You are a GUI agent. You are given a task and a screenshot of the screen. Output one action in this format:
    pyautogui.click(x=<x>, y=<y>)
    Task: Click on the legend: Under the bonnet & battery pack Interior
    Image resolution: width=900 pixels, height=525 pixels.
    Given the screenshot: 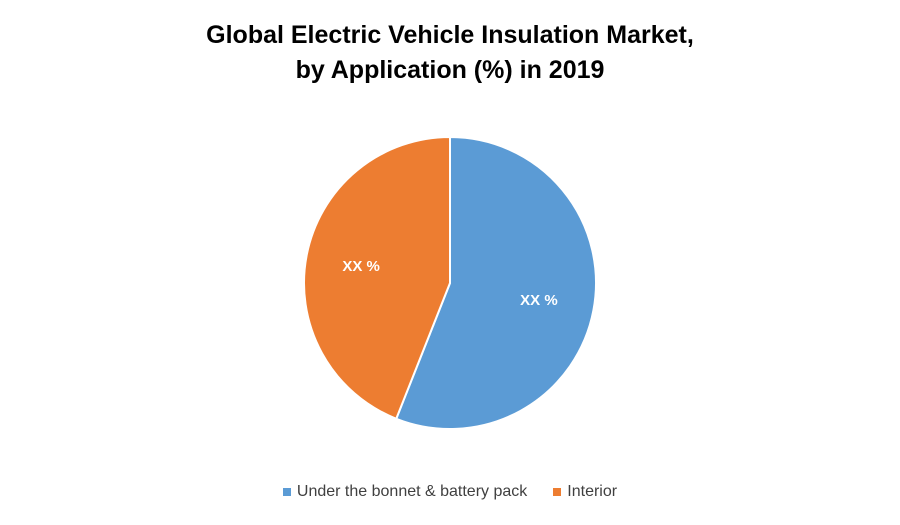 What is the action you would take?
    pyautogui.click(x=450, y=492)
    